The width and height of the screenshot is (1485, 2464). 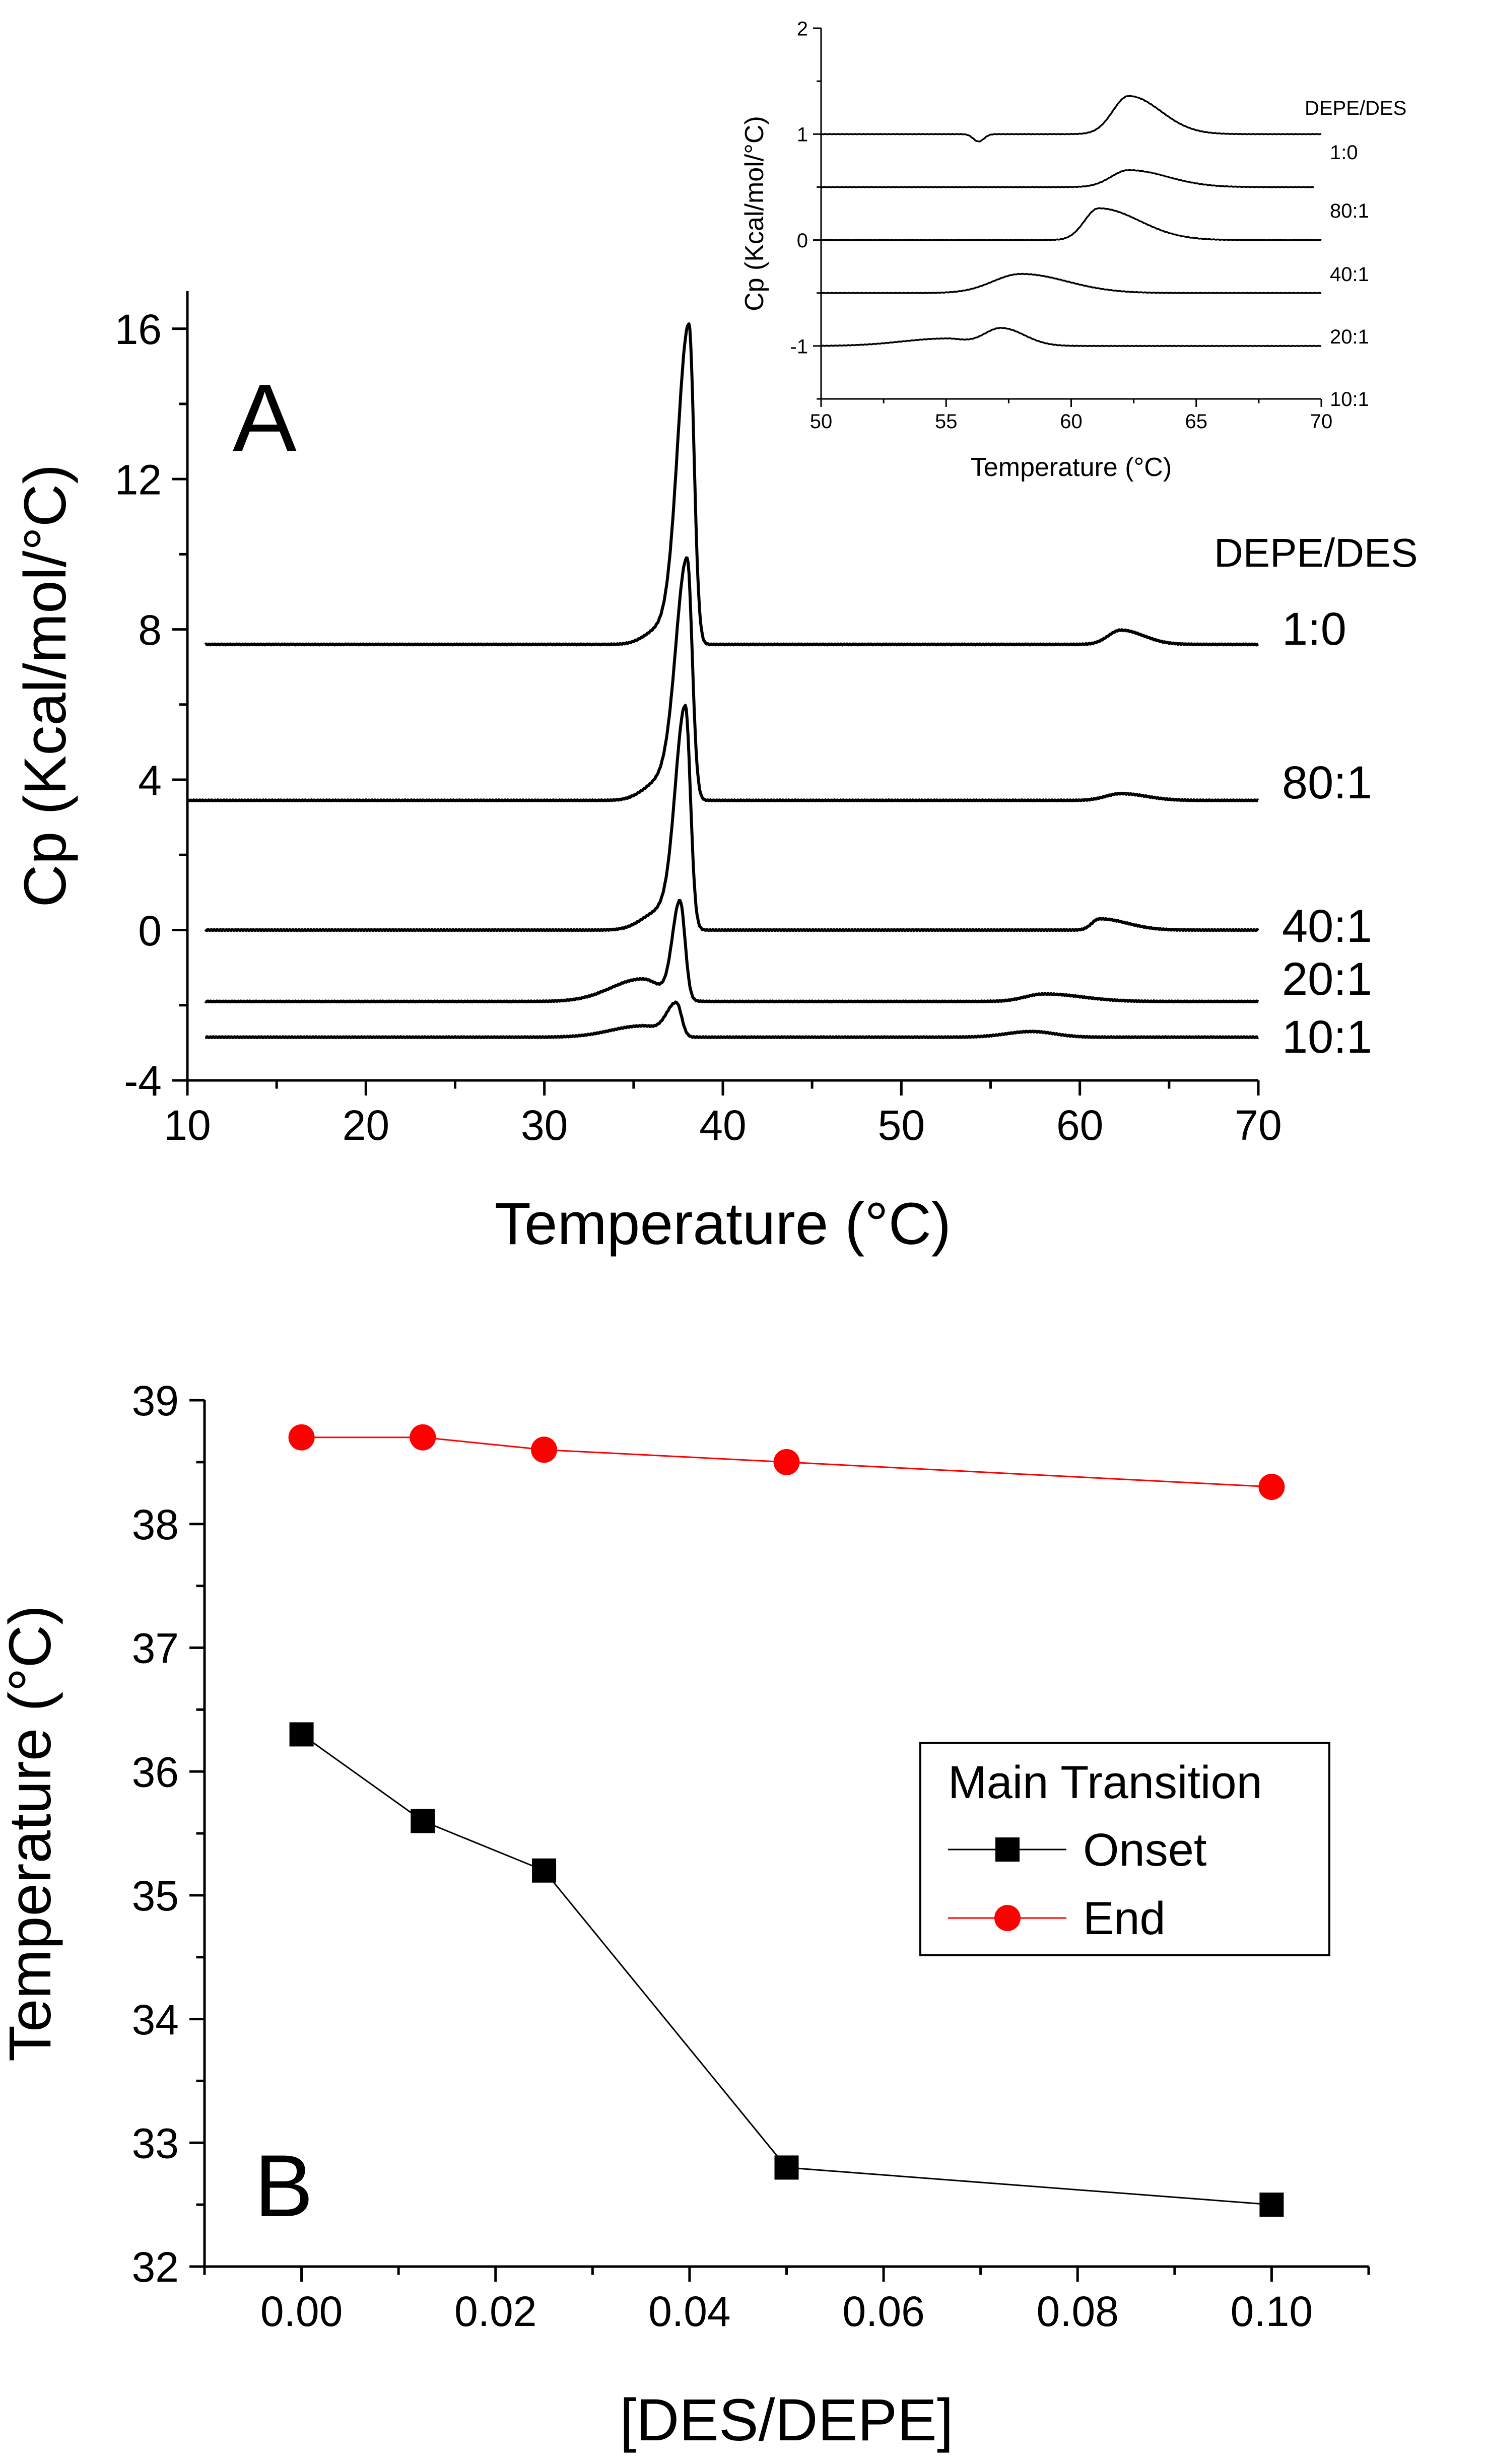 What do you see at coordinates (722, 1125) in the screenshot?
I see `x-tick-label: 40` at bounding box center [722, 1125].